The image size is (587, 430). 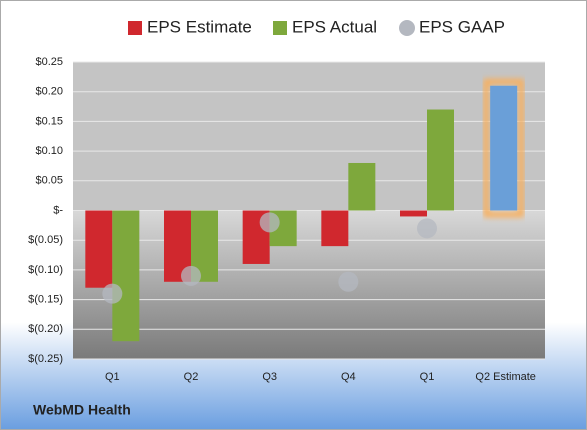 What do you see at coordinates (505, 377) in the screenshot?
I see `x-tick-label: Q2 Estimate` at bounding box center [505, 377].